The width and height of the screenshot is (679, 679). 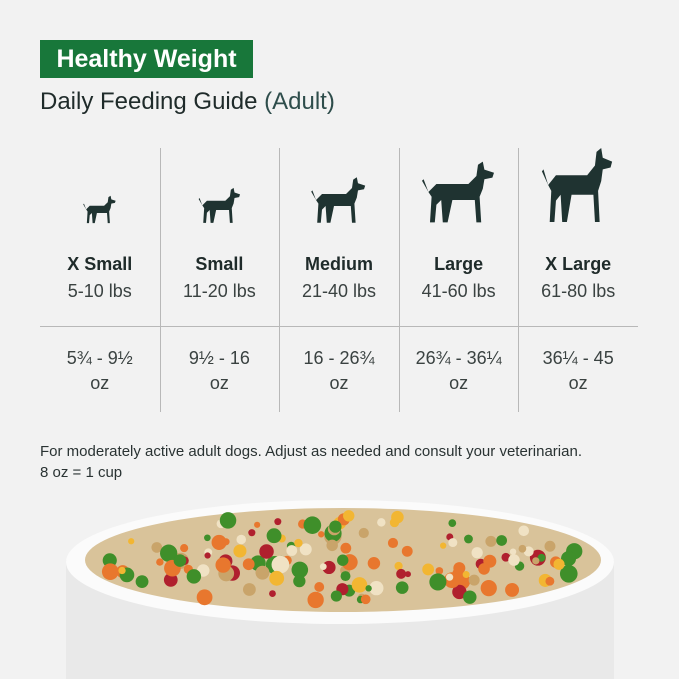 I want to click on weight-range: 61-80 lbs, so click(x=578, y=291).